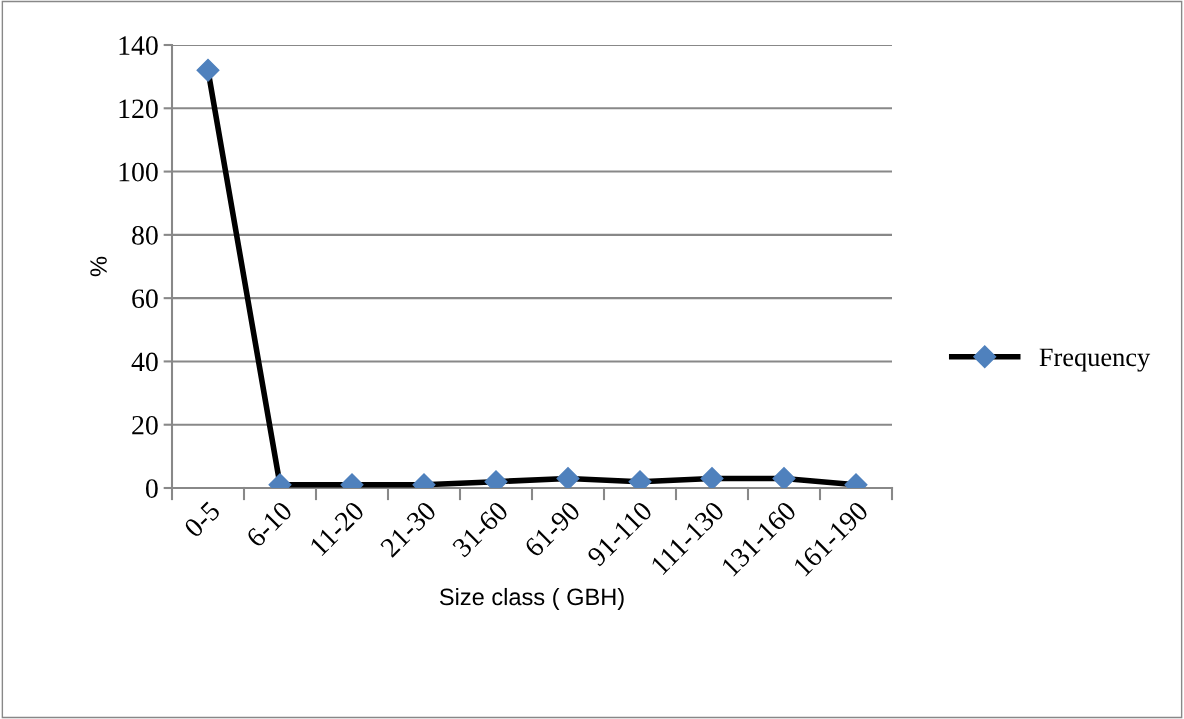  What do you see at coordinates (531, 598) in the screenshot?
I see `x-axis-title: Size class ( GBH)` at bounding box center [531, 598].